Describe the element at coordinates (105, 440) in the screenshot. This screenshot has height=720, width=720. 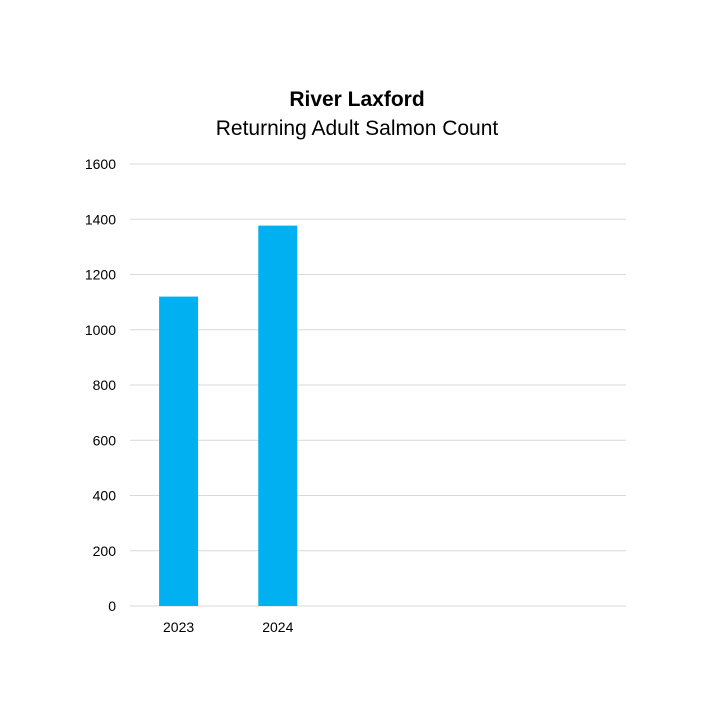
I see `y-tick-label: 600` at that location.